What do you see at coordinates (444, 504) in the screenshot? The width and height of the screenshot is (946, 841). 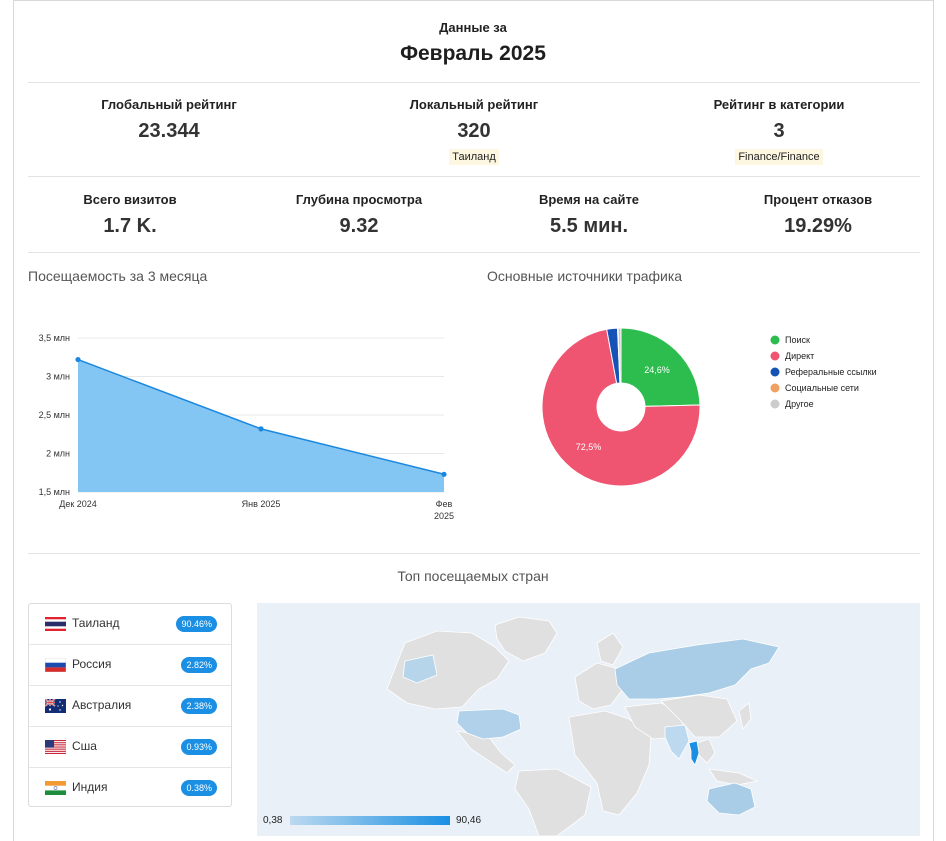 I see `x-tick-label: Фев` at bounding box center [444, 504].